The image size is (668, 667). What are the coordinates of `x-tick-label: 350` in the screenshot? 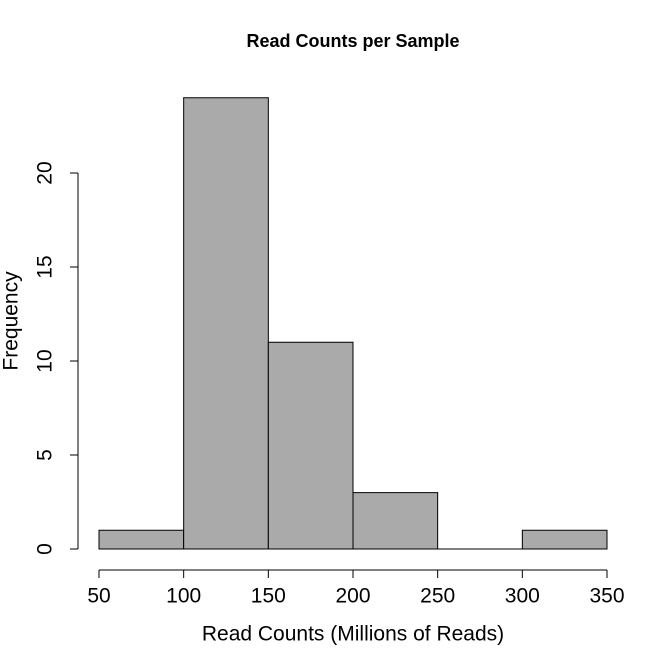 It's located at (606, 596).